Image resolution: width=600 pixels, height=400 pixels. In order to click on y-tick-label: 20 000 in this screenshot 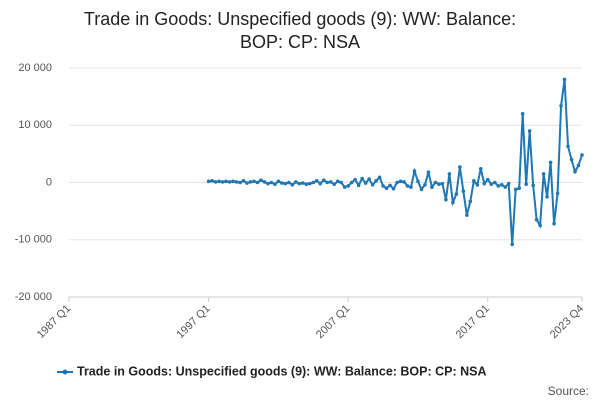, I will do `click(35, 68)`.